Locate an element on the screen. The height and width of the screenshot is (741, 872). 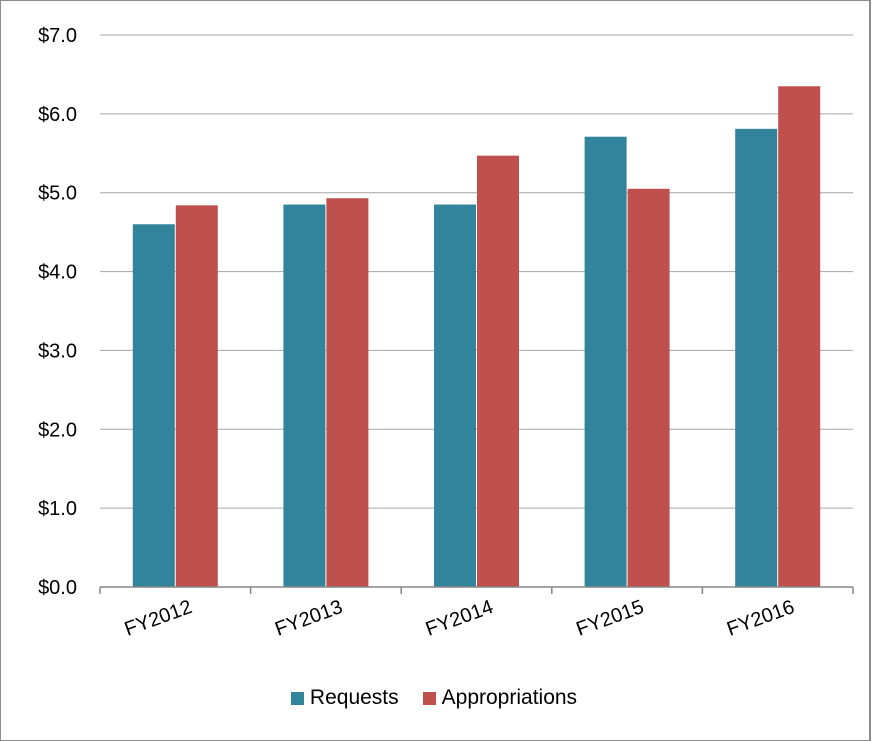
bar-requests-fy2014 is located at coordinates (455, 396).